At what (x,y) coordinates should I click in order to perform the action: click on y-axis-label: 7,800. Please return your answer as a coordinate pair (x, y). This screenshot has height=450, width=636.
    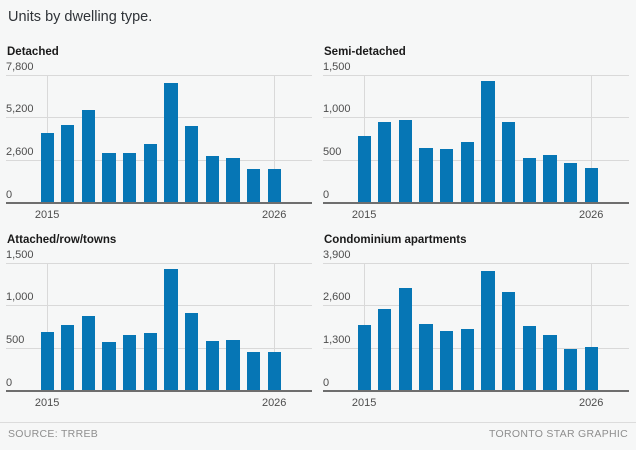
    Looking at the image, I should click on (20, 66).